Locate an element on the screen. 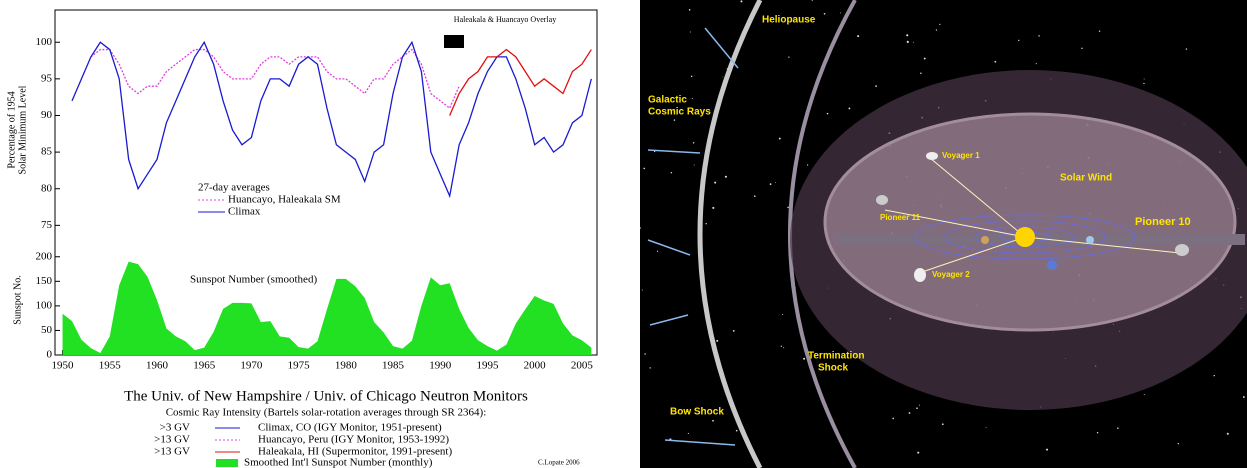  ecliptic-band is located at coordinates (1040, 239).